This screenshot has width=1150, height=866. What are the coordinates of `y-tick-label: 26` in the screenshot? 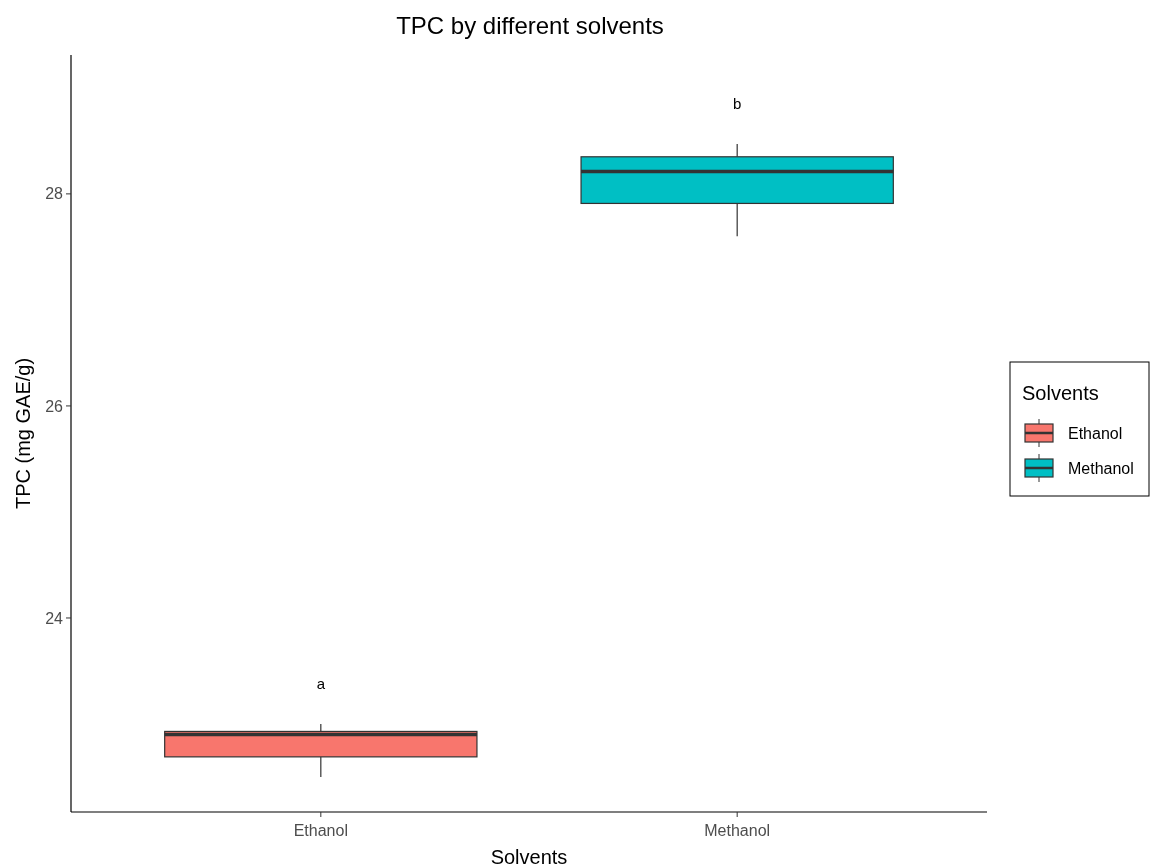 It's located at (54, 406).